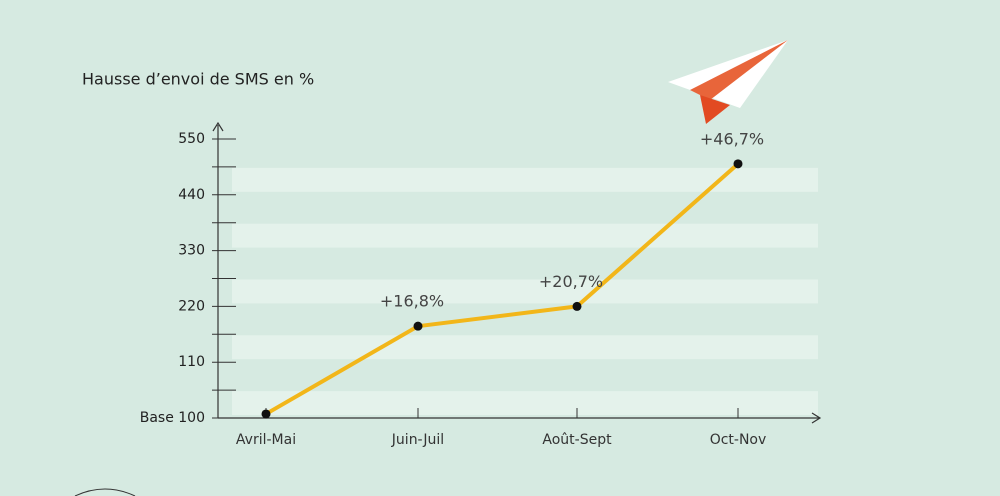 The image size is (1000, 496). I want to click on x-axis, so click(520, 418).